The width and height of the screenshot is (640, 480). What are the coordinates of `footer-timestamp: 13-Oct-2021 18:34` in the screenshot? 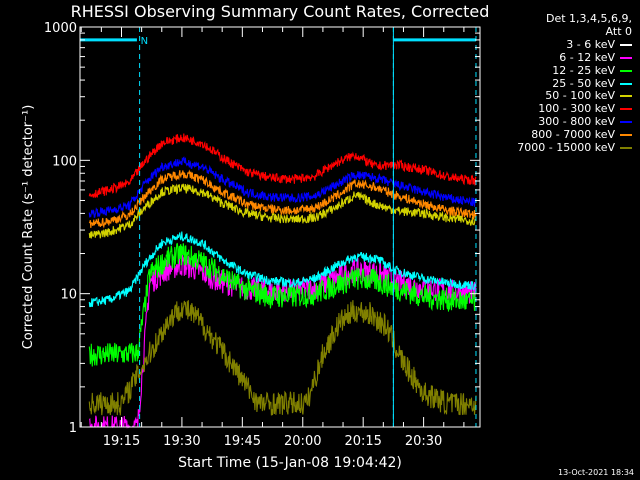 It's located at (596, 472).